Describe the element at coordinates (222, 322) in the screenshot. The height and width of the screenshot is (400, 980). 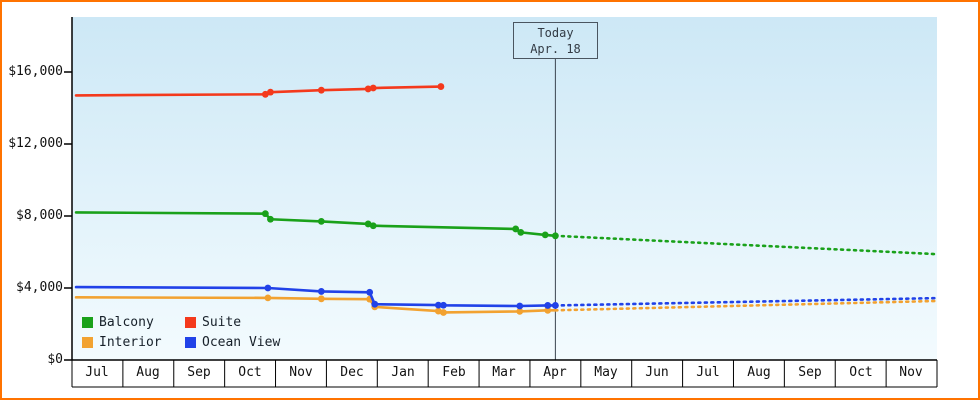
I see `legend-label-suite: Suite` at that location.